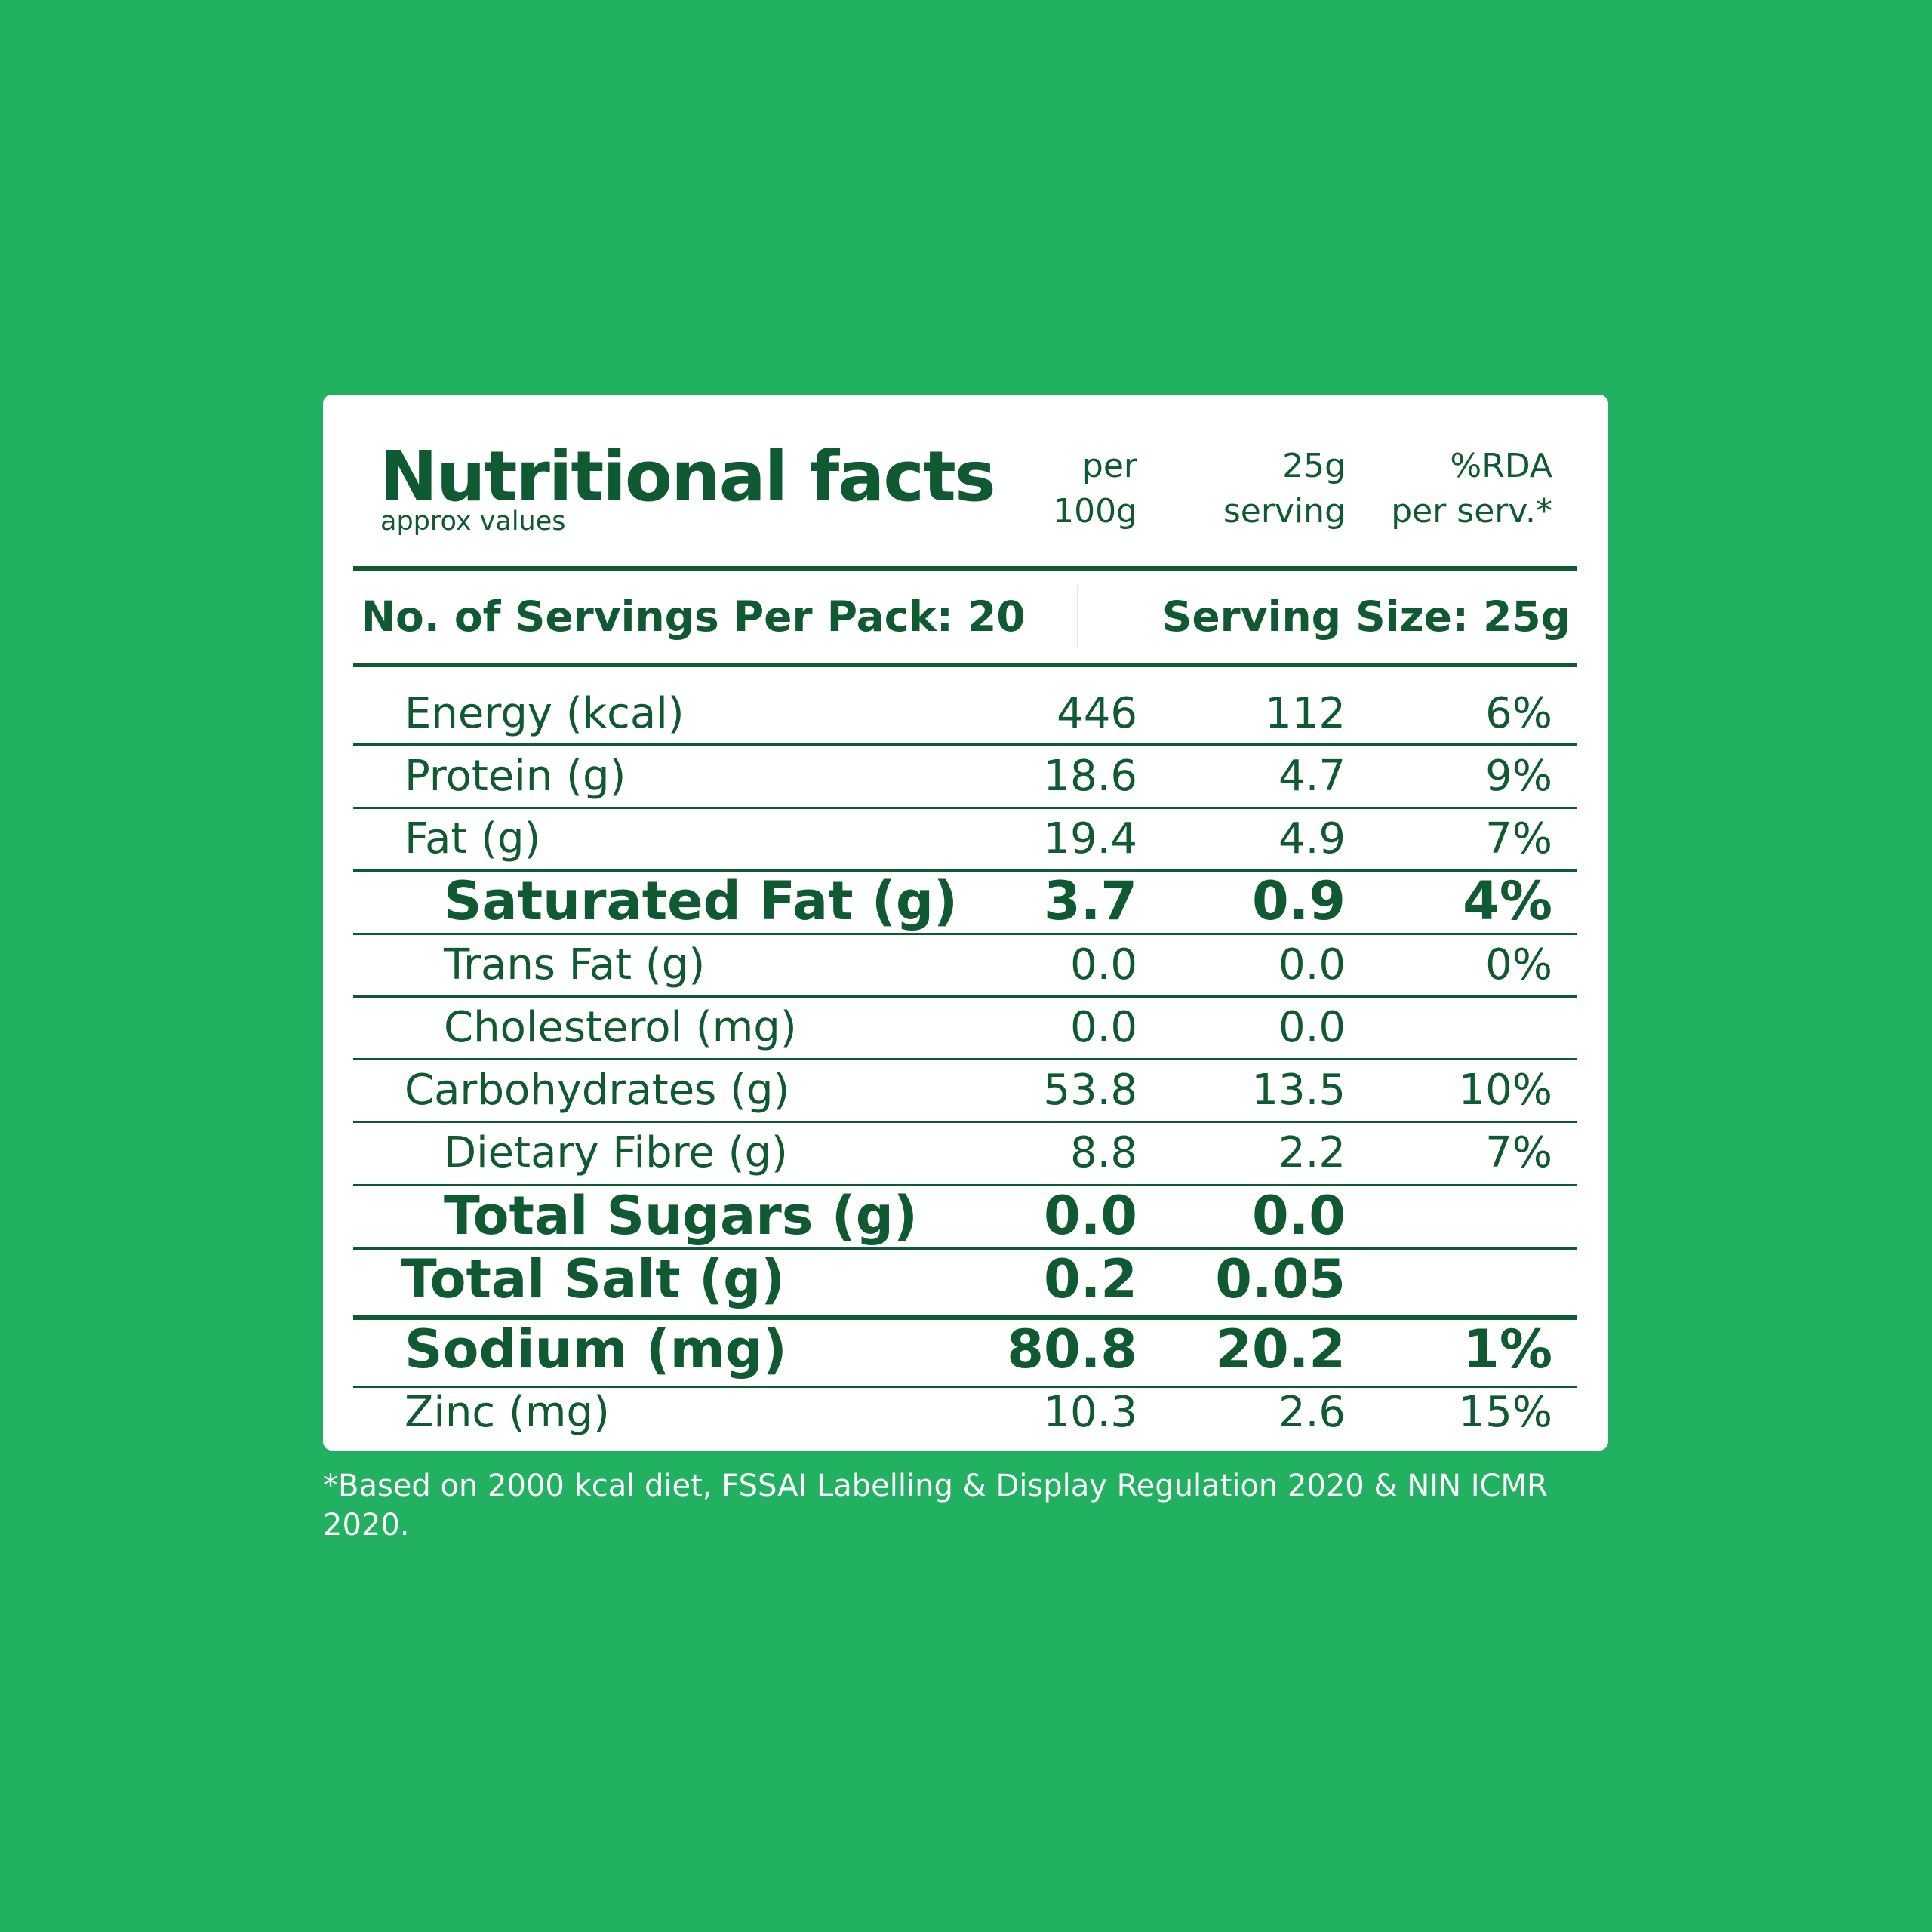 The width and height of the screenshot is (1932, 1932). What do you see at coordinates (701, 901) in the screenshot?
I see `nutrient-label: Saturated Fat (g)` at bounding box center [701, 901].